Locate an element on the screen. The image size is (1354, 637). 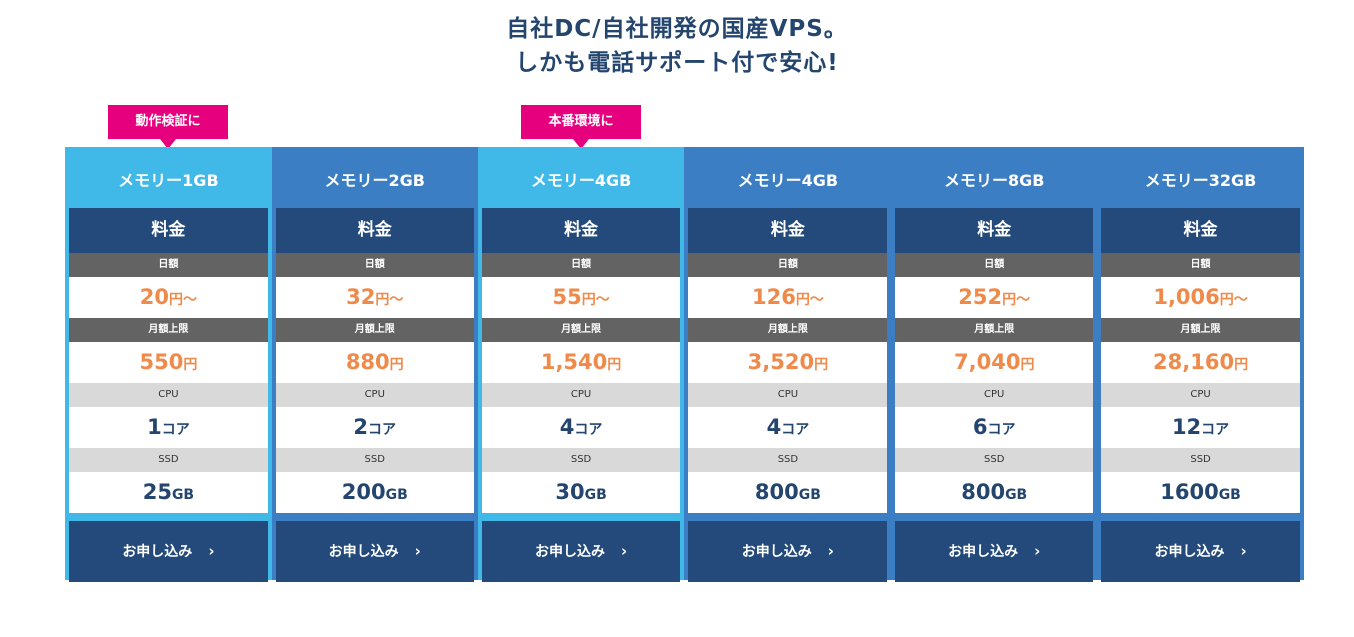
daily-price-value: 1,006 is located at coordinates (1186, 297).